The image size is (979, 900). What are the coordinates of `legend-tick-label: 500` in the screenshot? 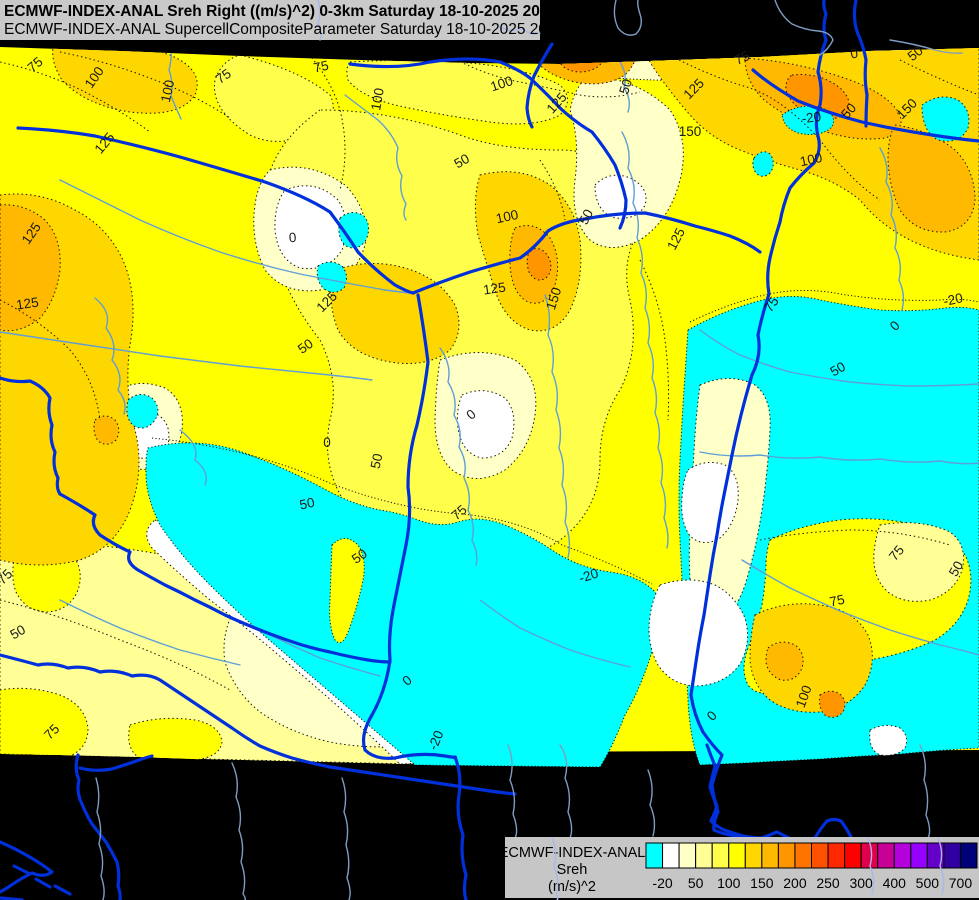 It's located at (928, 883).